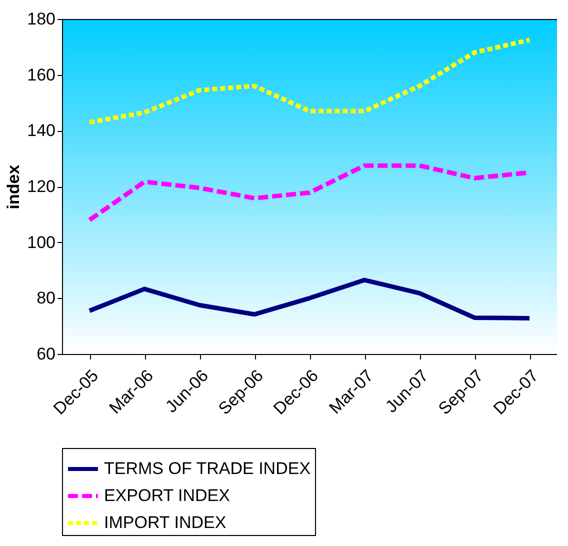  What do you see at coordinates (41, 186) in the screenshot?
I see `y-tick-label: 120` at bounding box center [41, 186].